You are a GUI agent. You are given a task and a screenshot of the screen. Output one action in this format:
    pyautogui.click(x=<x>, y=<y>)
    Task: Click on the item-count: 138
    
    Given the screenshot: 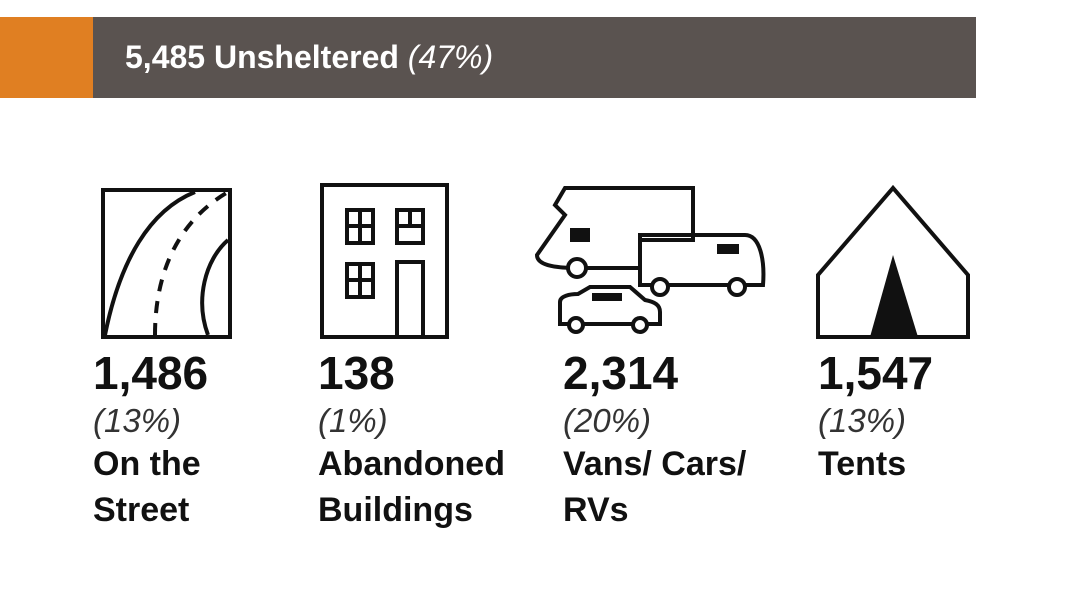 What is the action you would take?
    pyautogui.click(x=356, y=373)
    